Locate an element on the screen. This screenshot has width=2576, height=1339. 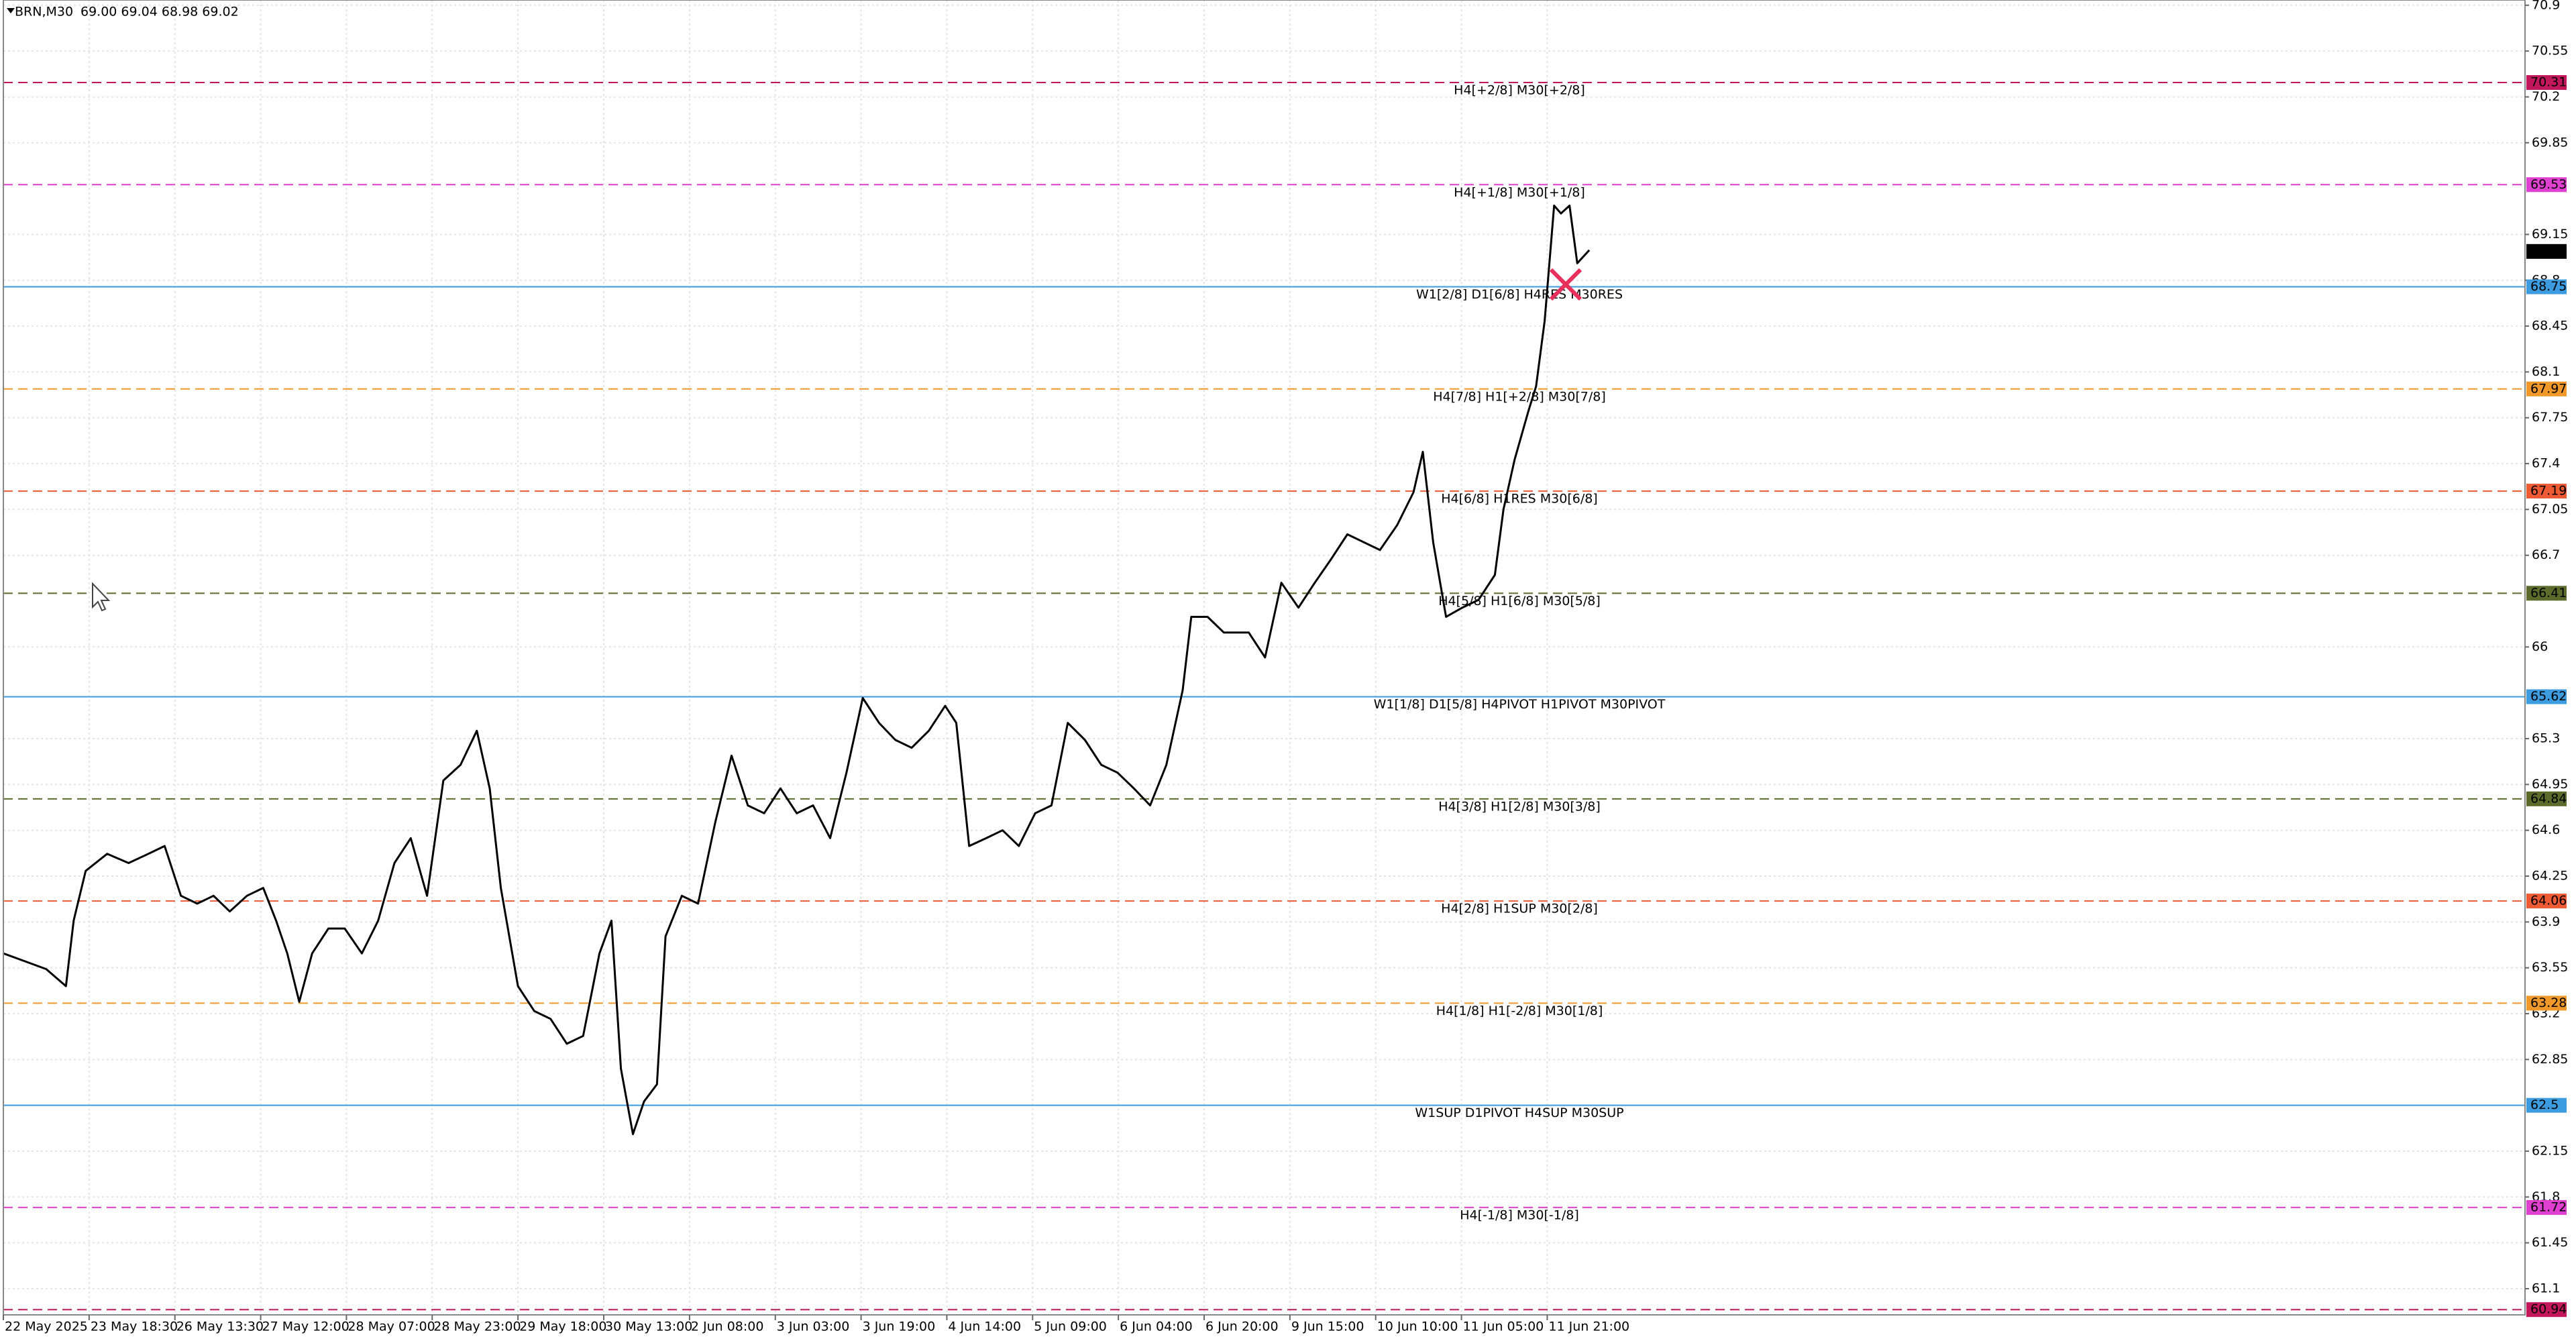
y-tick-label: 64.25 is located at coordinates (2550, 876).